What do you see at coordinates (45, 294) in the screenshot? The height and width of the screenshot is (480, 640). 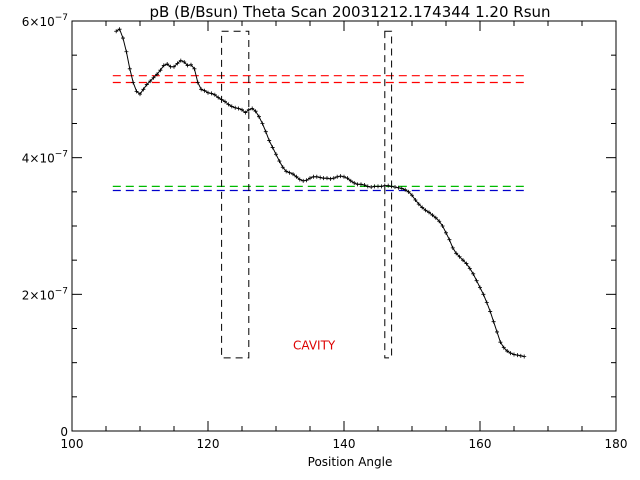 I see `y-tick-label: 2×10⁻⁷` at bounding box center [45, 294].